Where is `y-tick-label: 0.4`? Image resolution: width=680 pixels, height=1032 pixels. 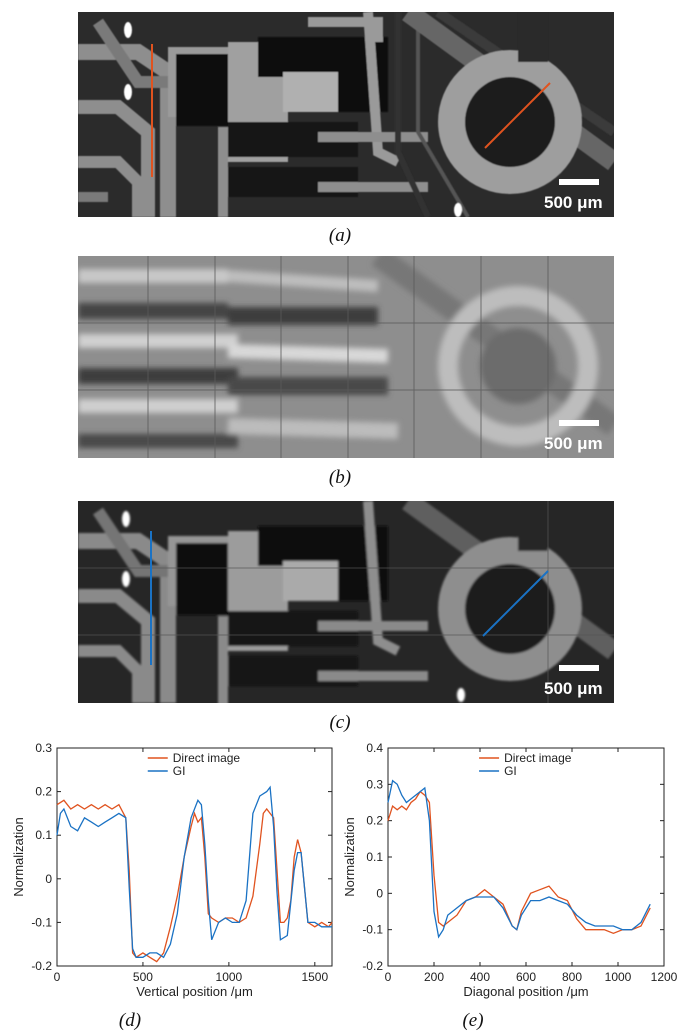
y-tick-label: 0.4 is located at coordinates (374, 748).